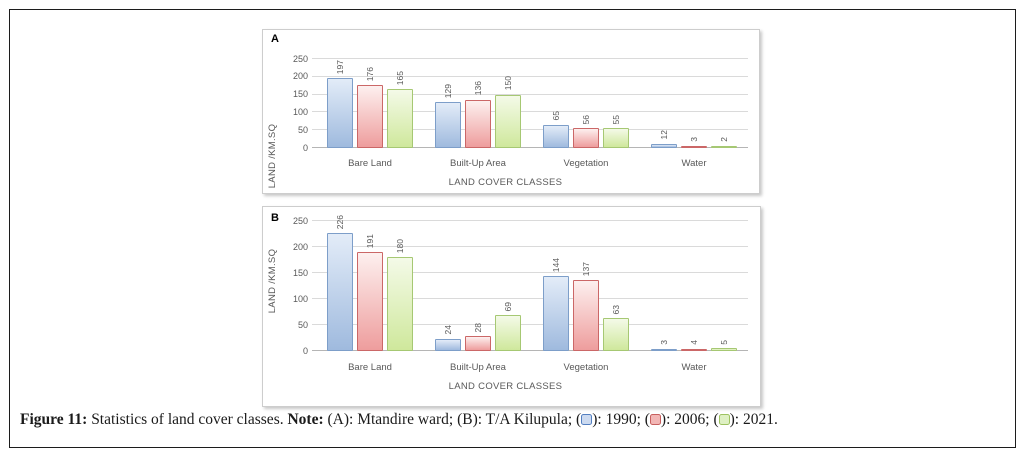 The image size is (1026, 462). What do you see at coordinates (400, 118) in the screenshot?
I see `bar-2021-bare-land` at bounding box center [400, 118].